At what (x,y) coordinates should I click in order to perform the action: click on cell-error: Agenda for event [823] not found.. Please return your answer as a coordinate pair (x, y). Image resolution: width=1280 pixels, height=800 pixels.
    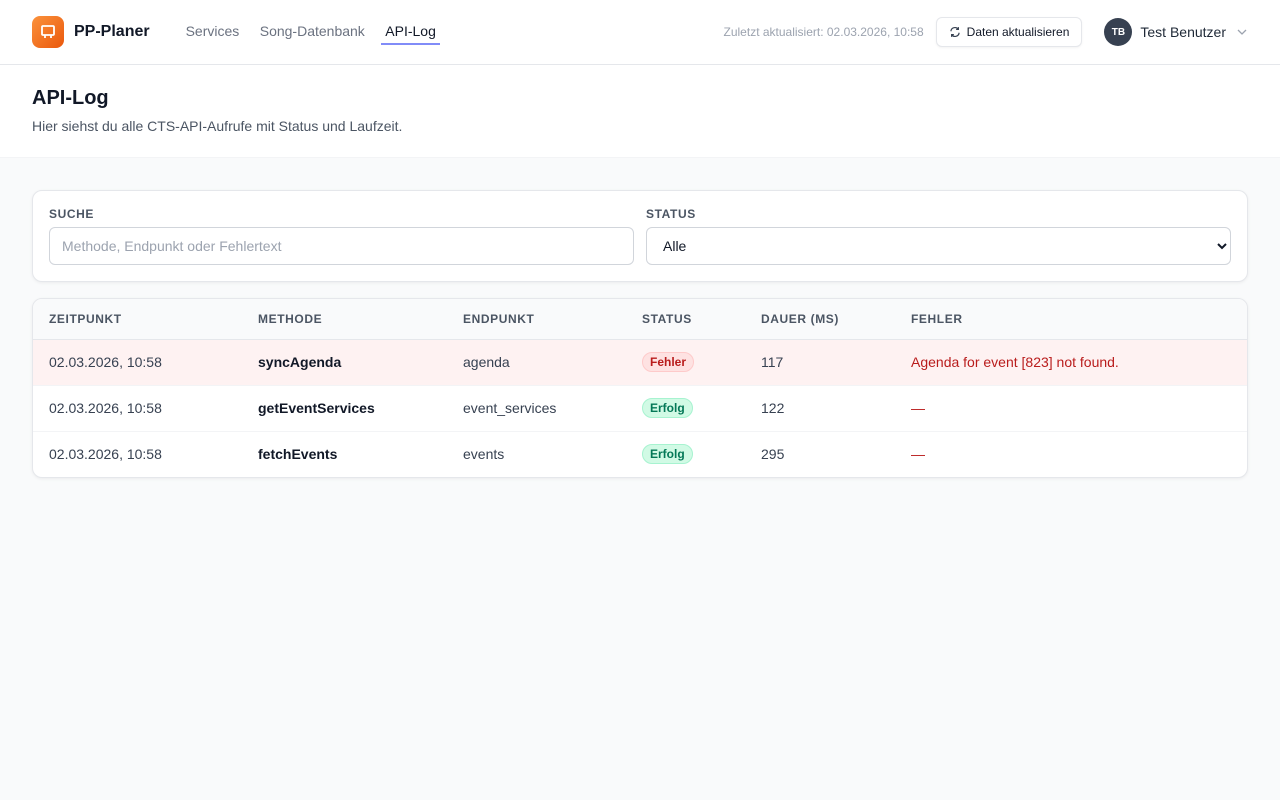
    Looking at the image, I should click on (1071, 362).